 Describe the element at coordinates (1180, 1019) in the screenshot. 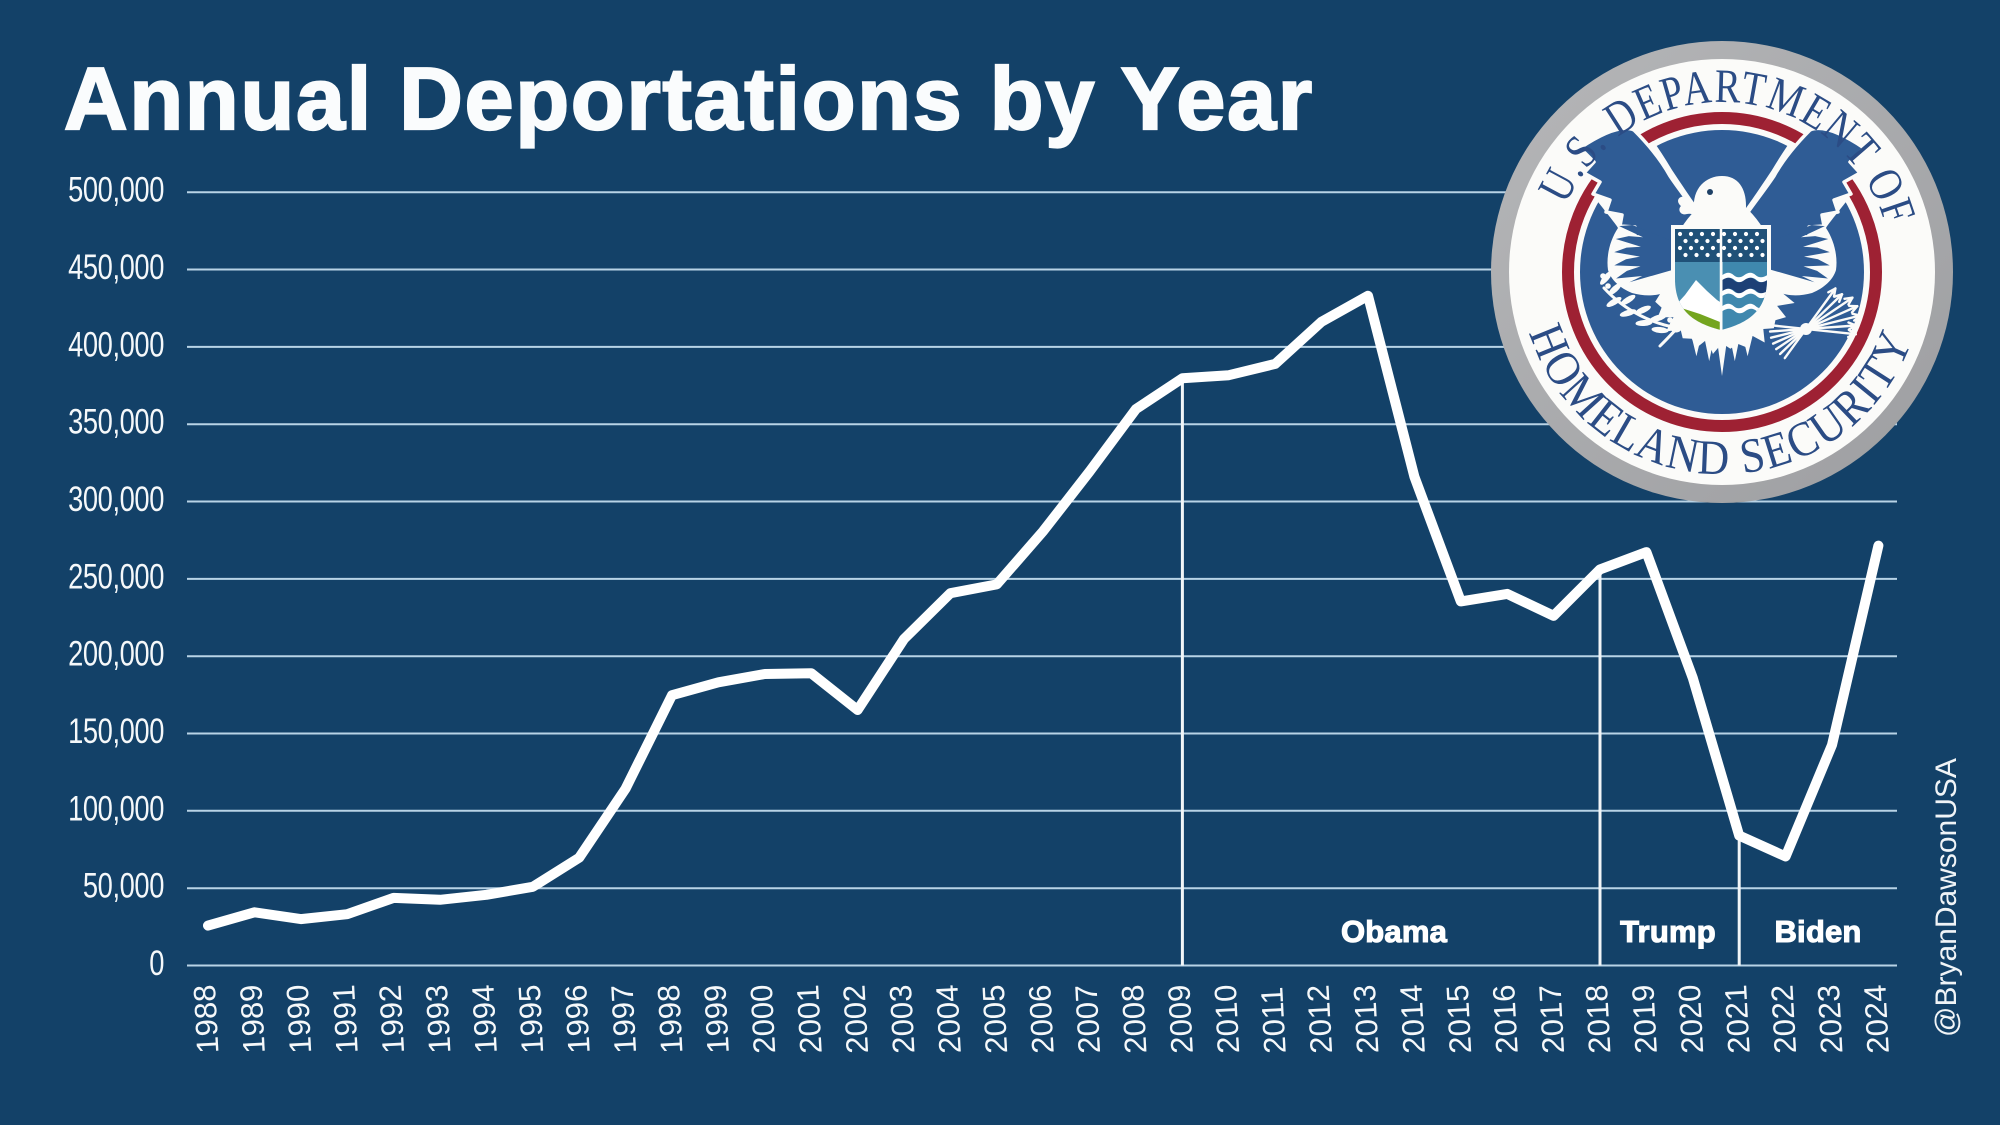

I see `svg-text: 2009` at that location.